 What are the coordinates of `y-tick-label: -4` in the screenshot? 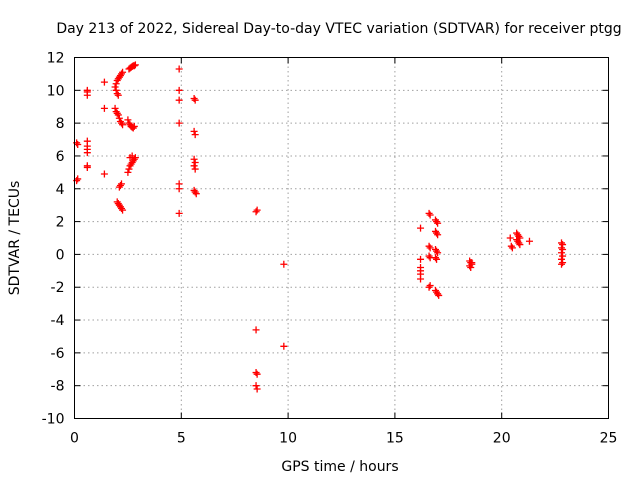 It's located at (58, 321).